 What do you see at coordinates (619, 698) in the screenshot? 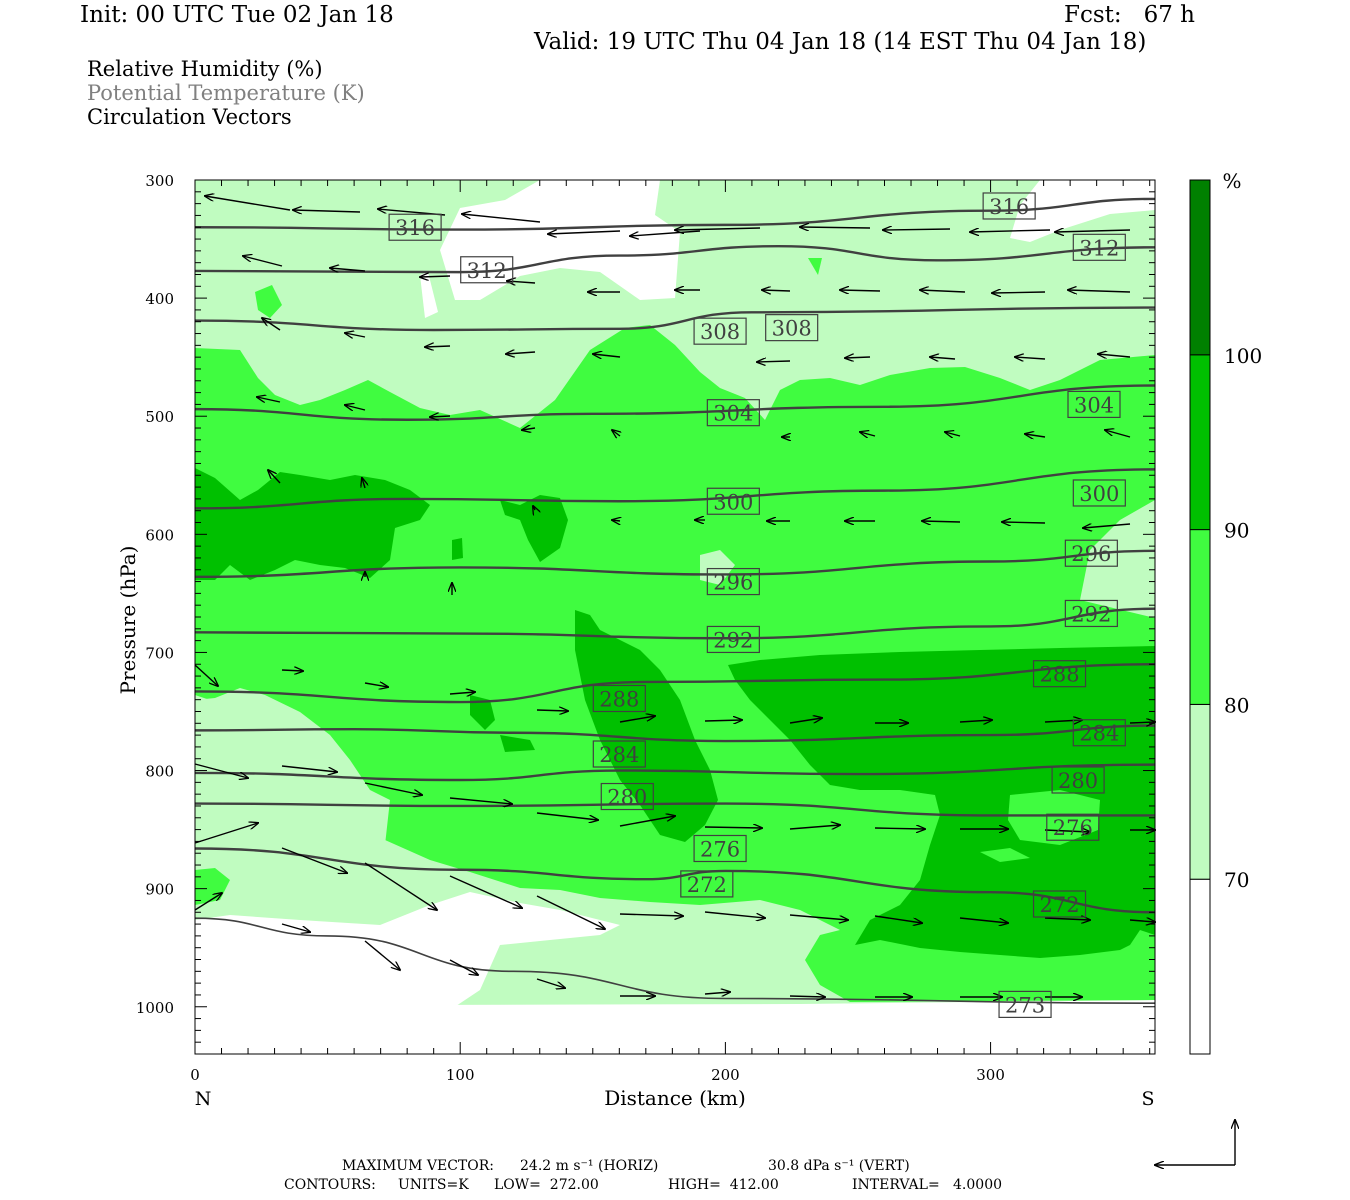
I see `theta-label-288: 288` at bounding box center [619, 698].